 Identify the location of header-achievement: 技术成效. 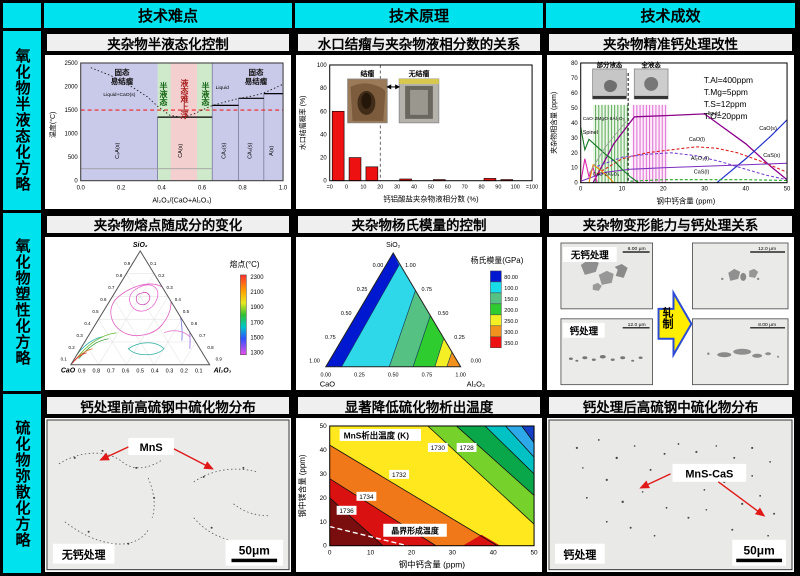
(670, 15).